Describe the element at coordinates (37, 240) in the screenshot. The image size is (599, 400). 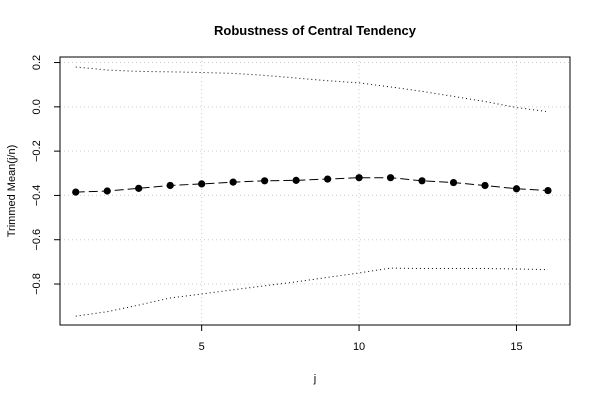
I see `y-tick-label: −0.6` at that location.